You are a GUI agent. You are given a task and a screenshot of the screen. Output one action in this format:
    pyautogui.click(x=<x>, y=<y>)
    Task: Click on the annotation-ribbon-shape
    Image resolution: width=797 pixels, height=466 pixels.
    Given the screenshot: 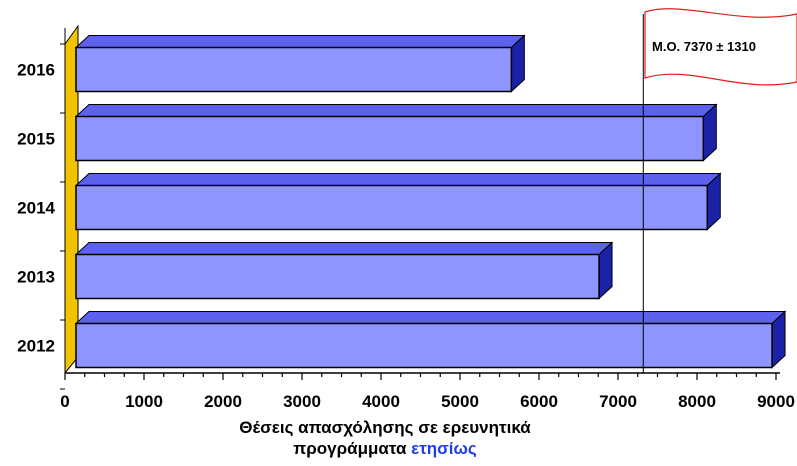 What is the action you would take?
    pyautogui.click(x=720, y=47)
    